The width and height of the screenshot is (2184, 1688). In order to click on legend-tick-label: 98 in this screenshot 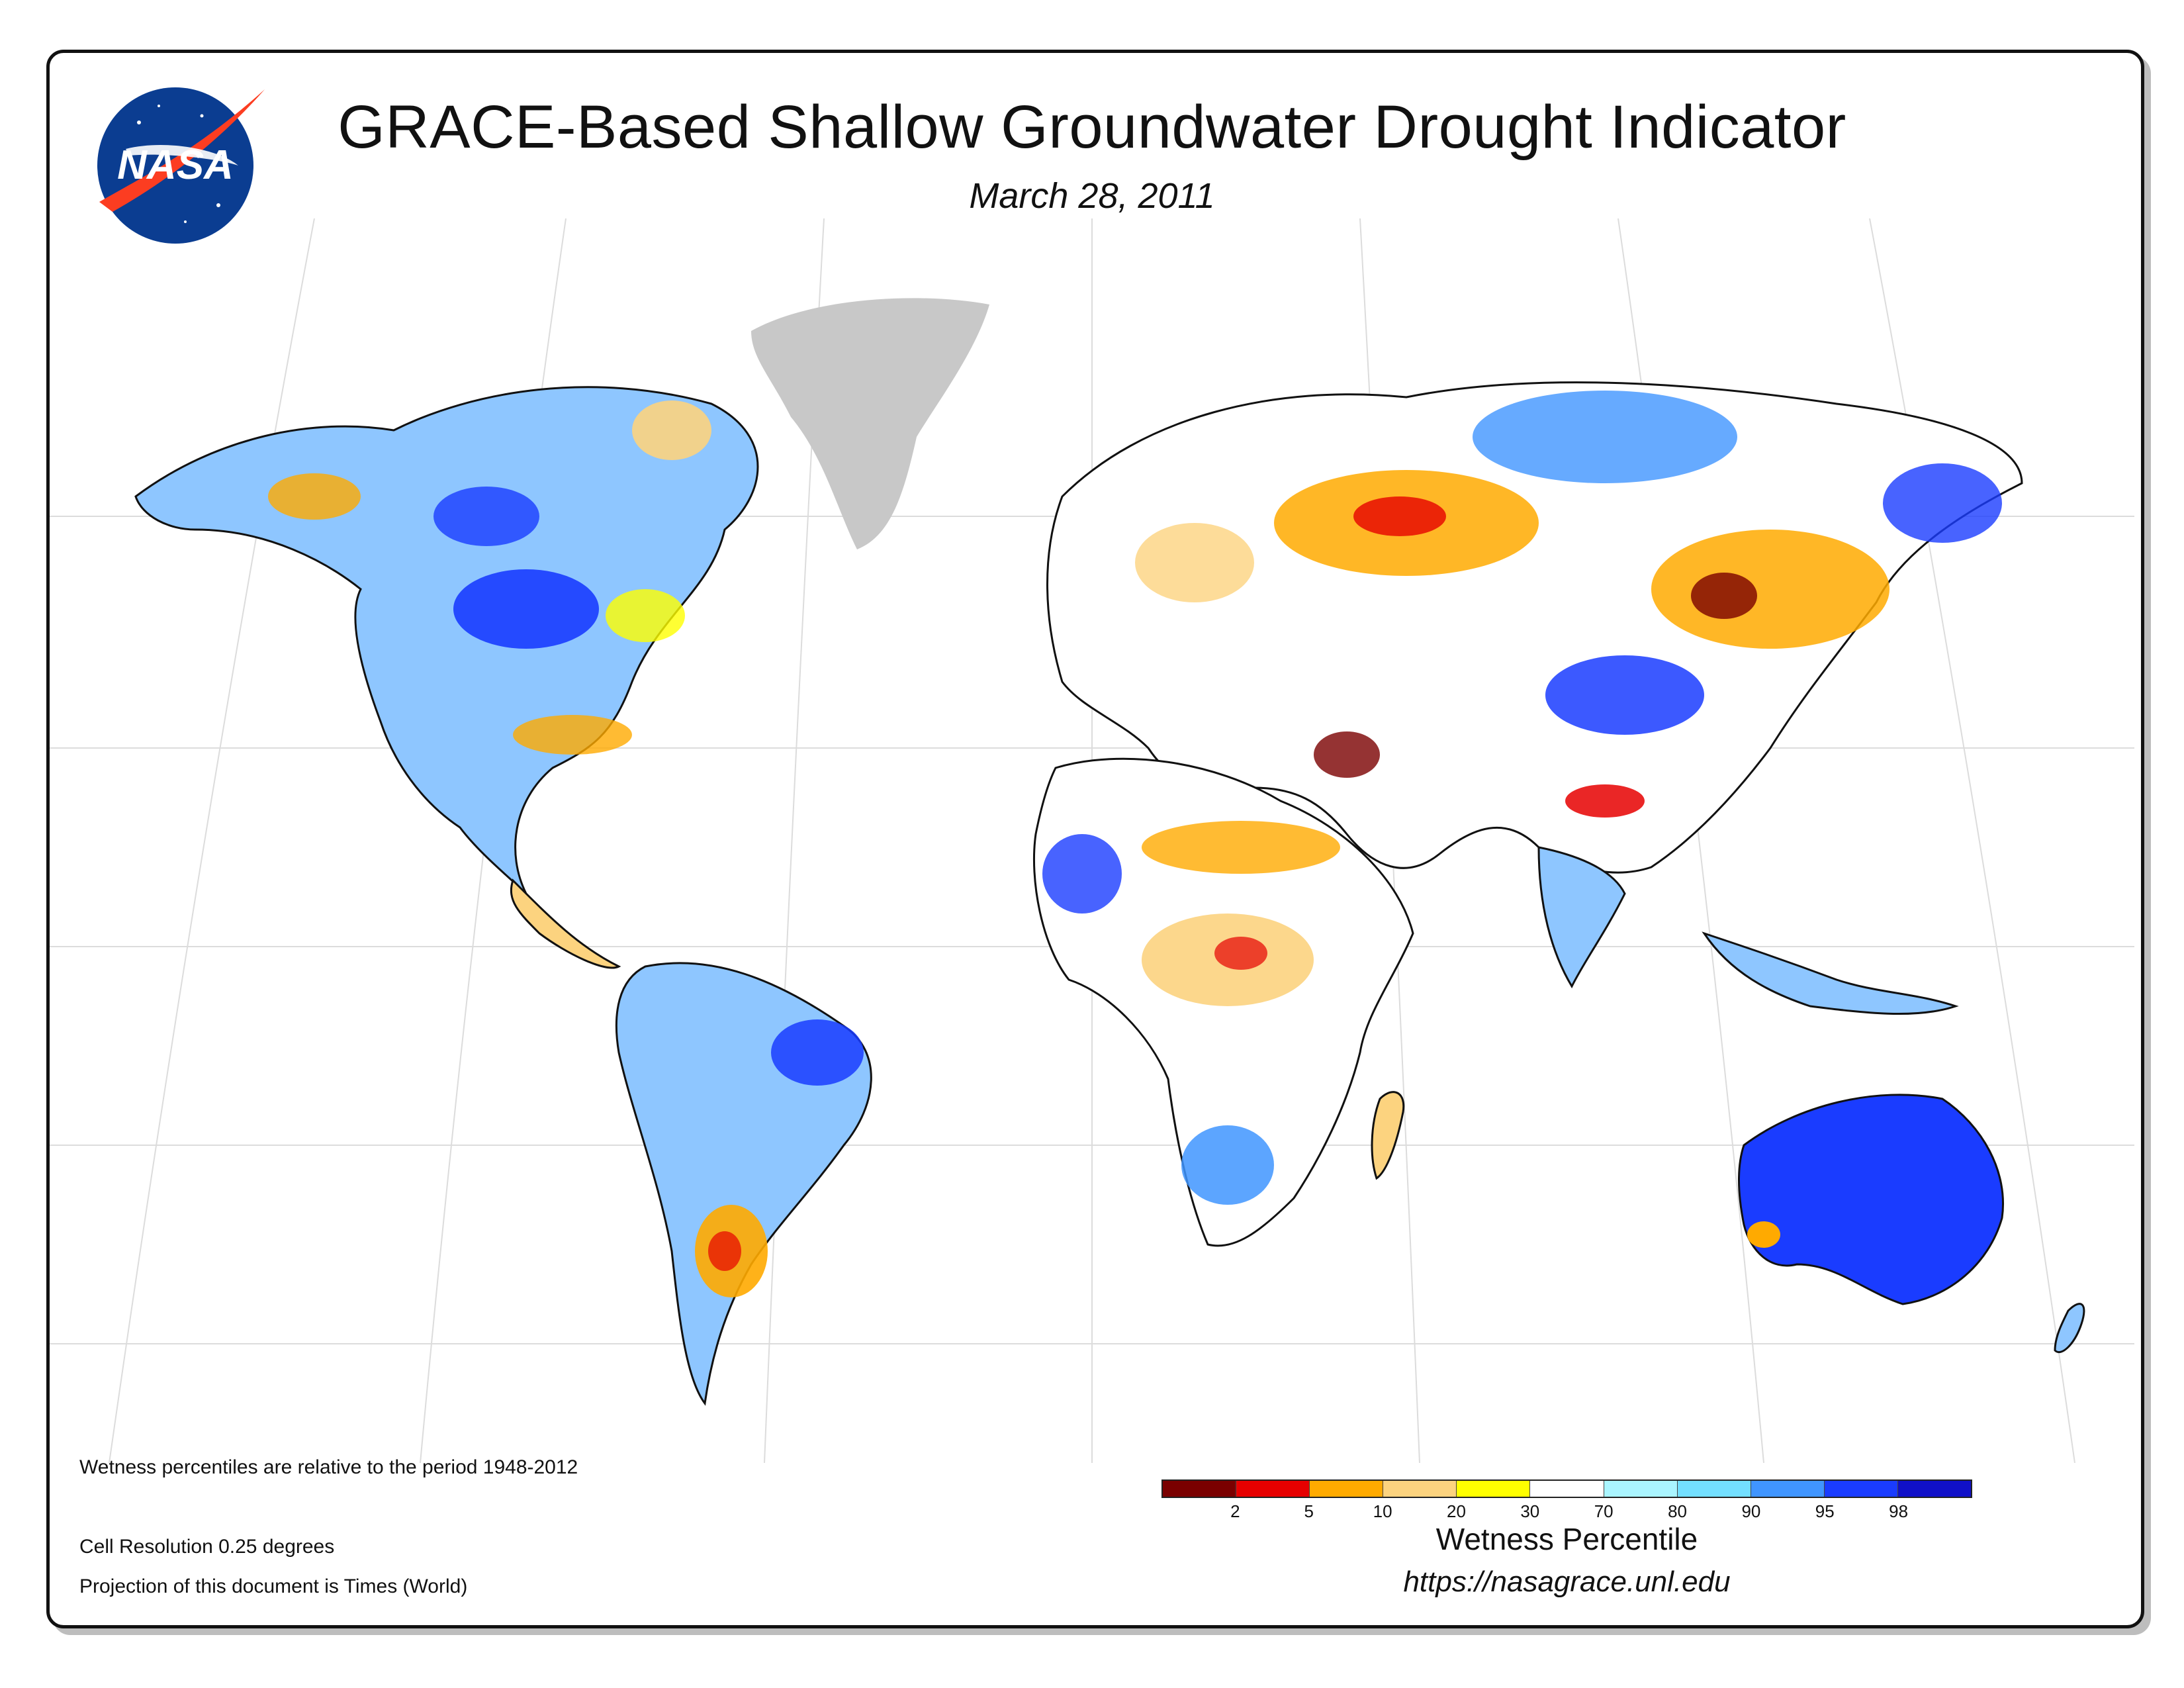, I will do `click(1899, 1511)`.